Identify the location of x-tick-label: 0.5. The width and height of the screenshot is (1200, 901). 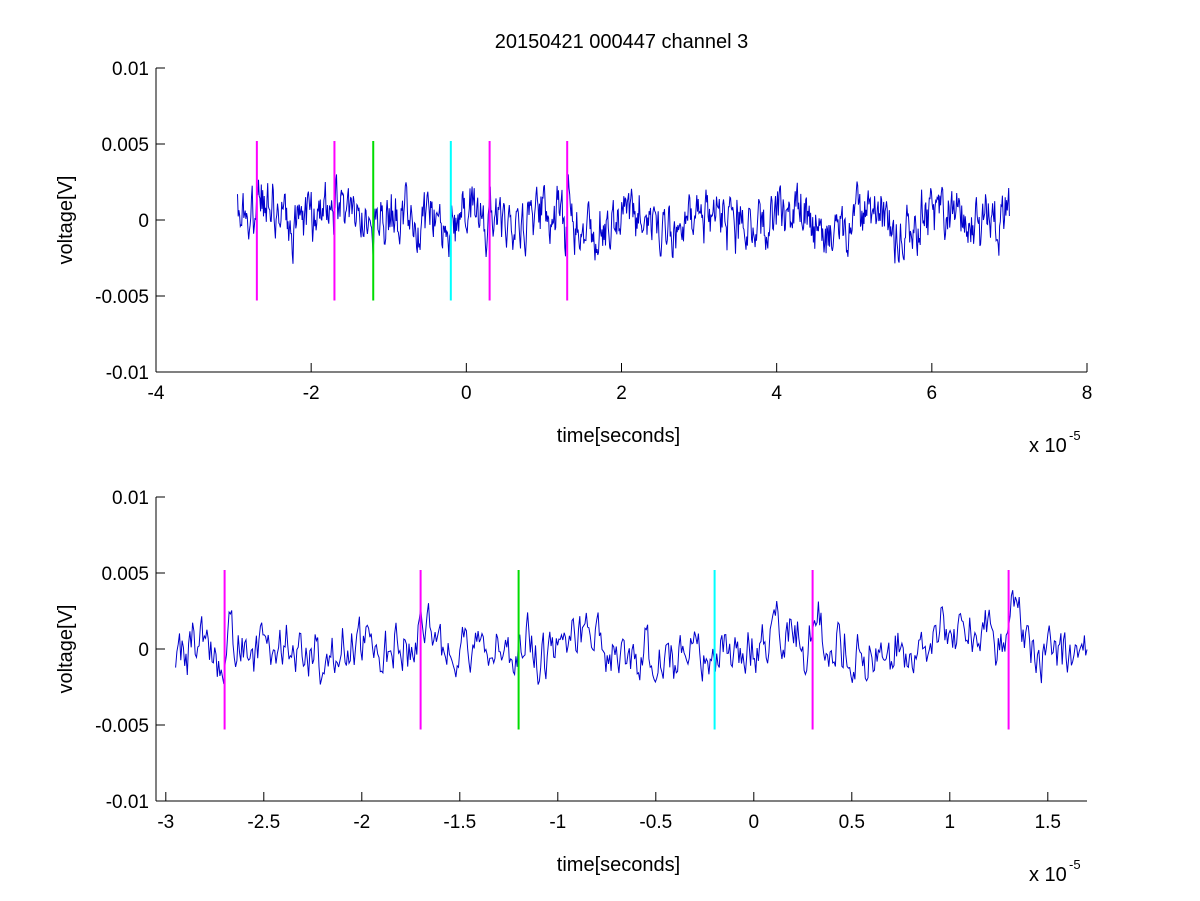
(852, 822).